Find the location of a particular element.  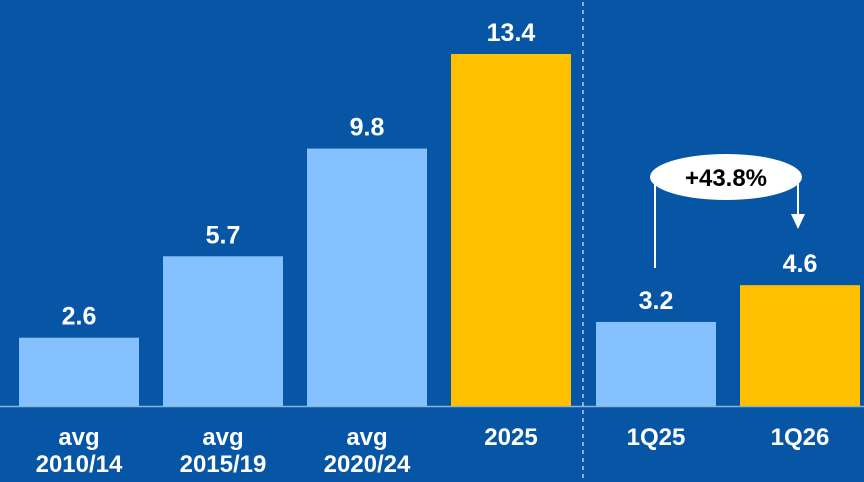

x-tick-label: 1Q26 is located at coordinates (800, 437).